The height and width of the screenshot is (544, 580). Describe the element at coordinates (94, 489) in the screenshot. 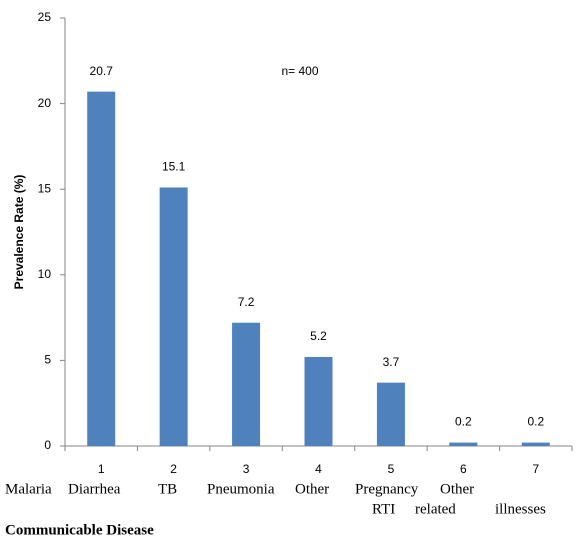

I see `category-name: Diarrhea` at that location.